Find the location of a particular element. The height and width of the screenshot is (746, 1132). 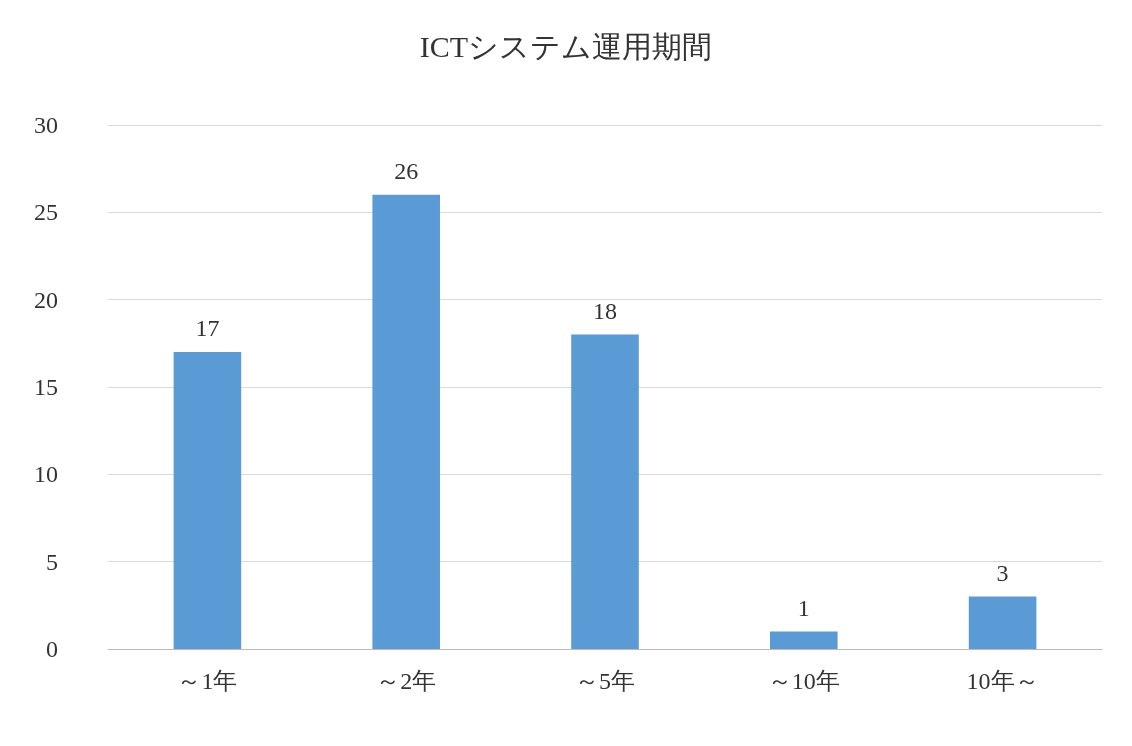

x-tick-label: ～5年 is located at coordinates (605, 681).